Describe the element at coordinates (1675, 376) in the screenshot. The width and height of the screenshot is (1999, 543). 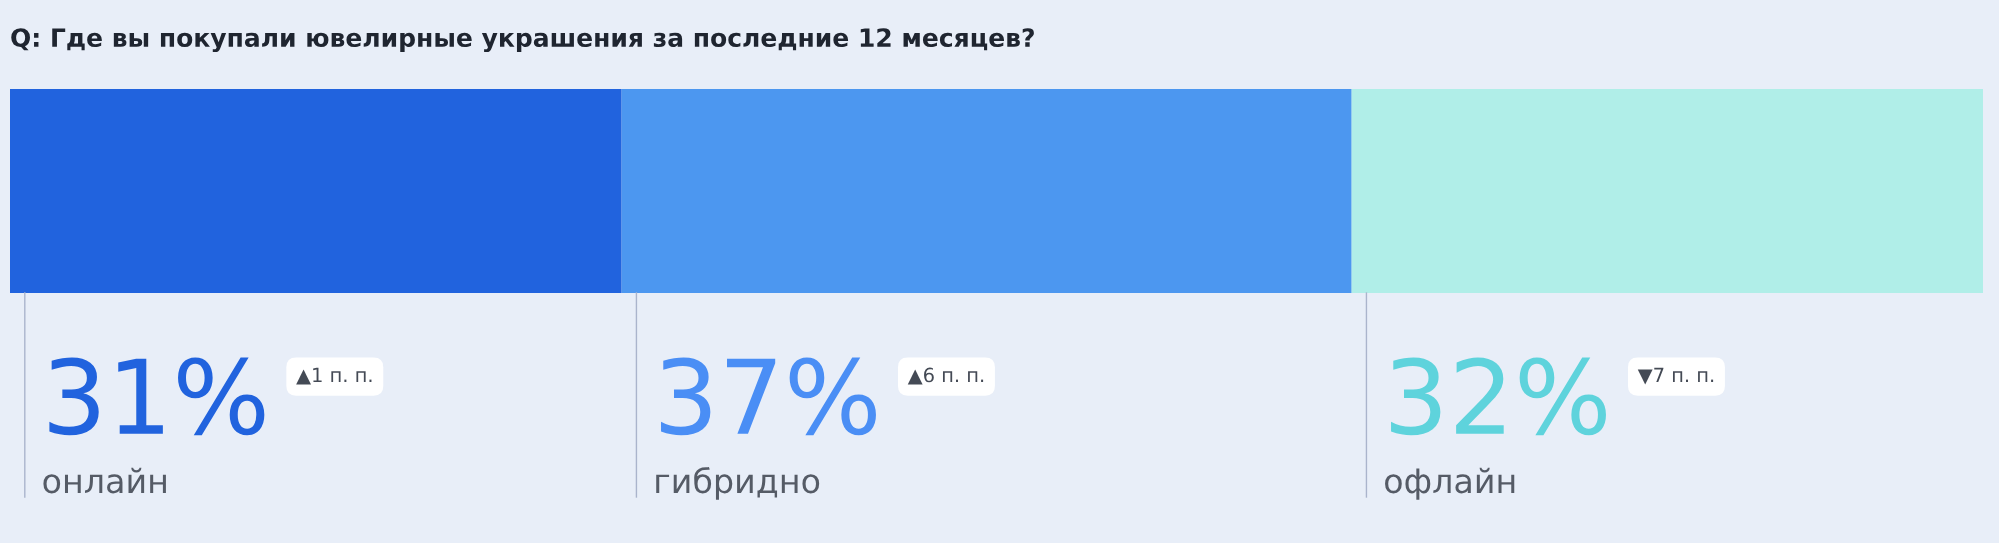
I see `text: ▼7 п. п.` at that location.